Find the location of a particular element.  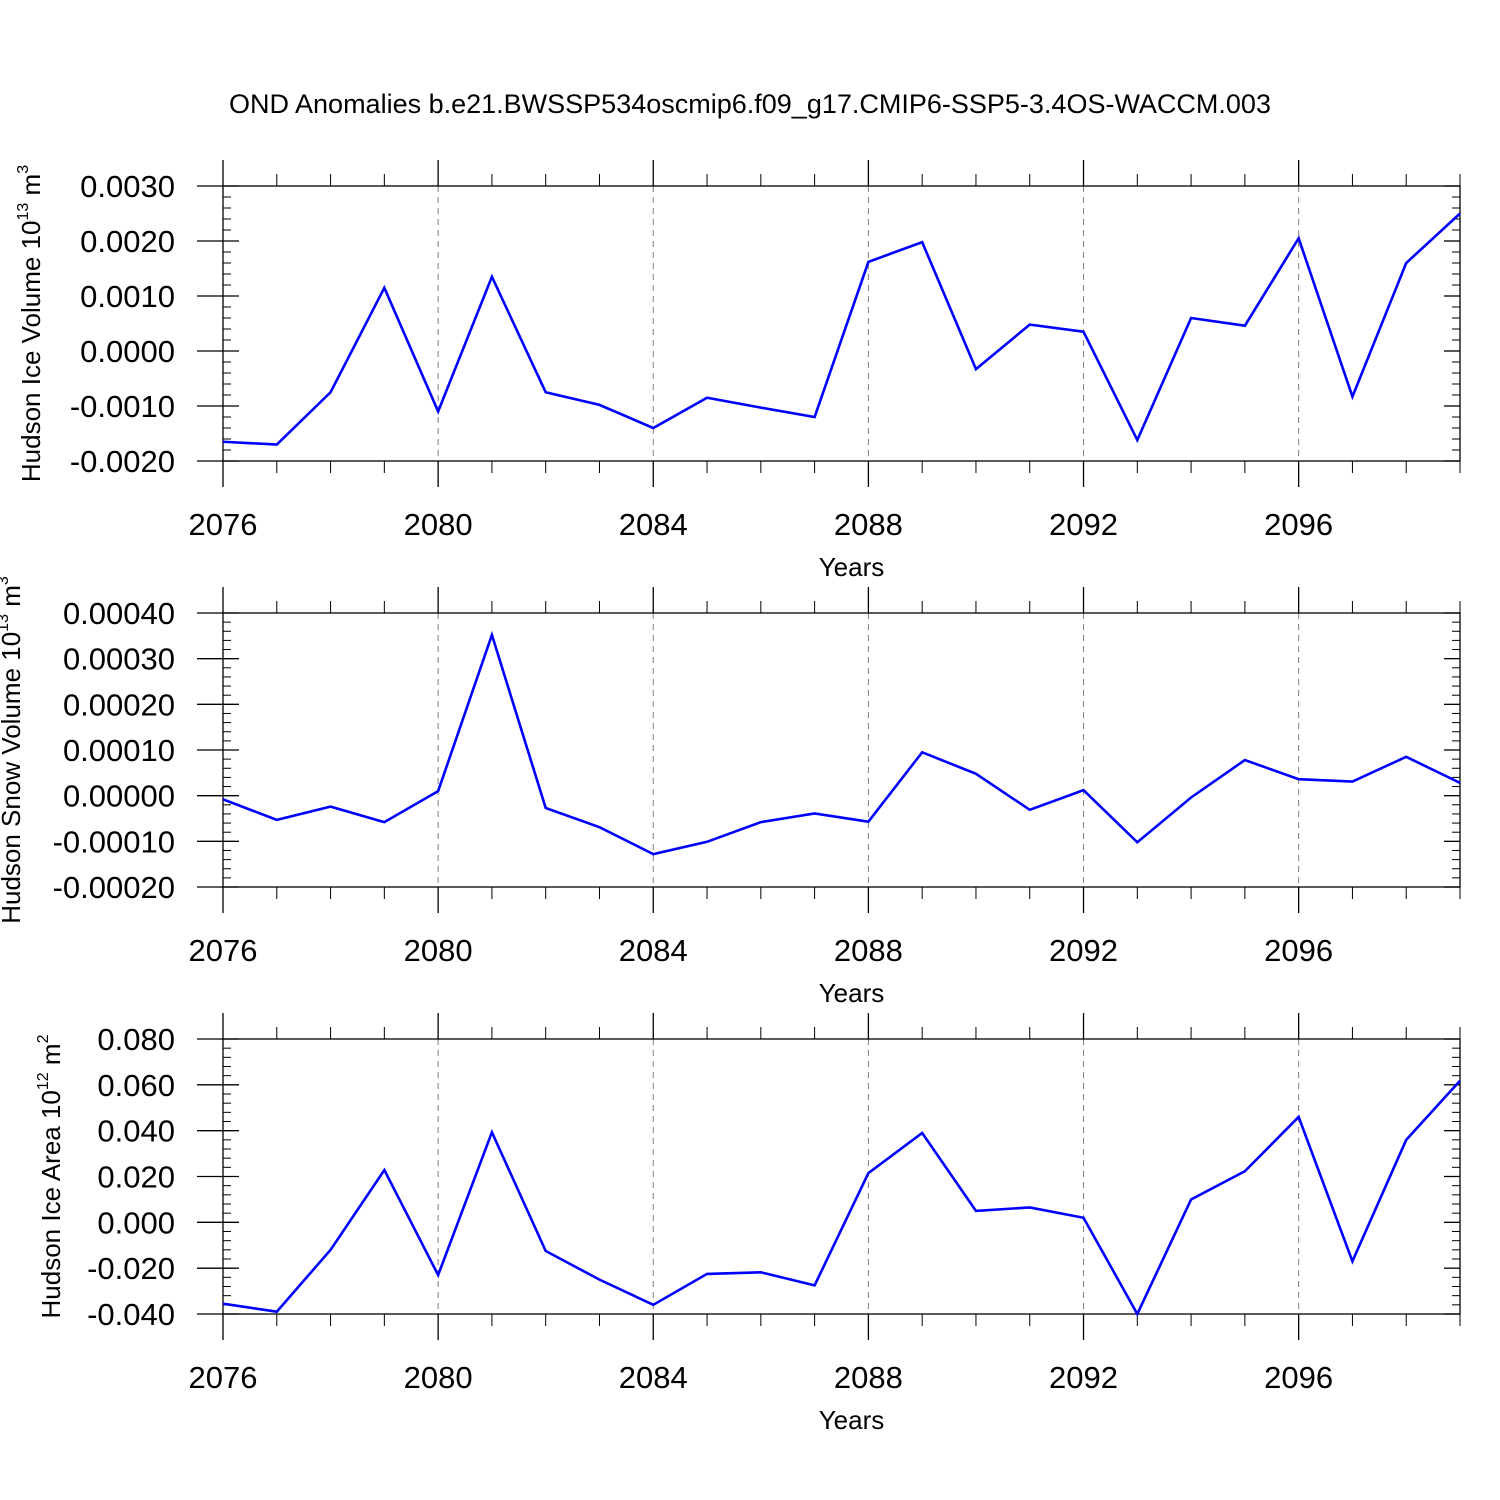

y-tick-label: 0.040 is located at coordinates (136, 1131).